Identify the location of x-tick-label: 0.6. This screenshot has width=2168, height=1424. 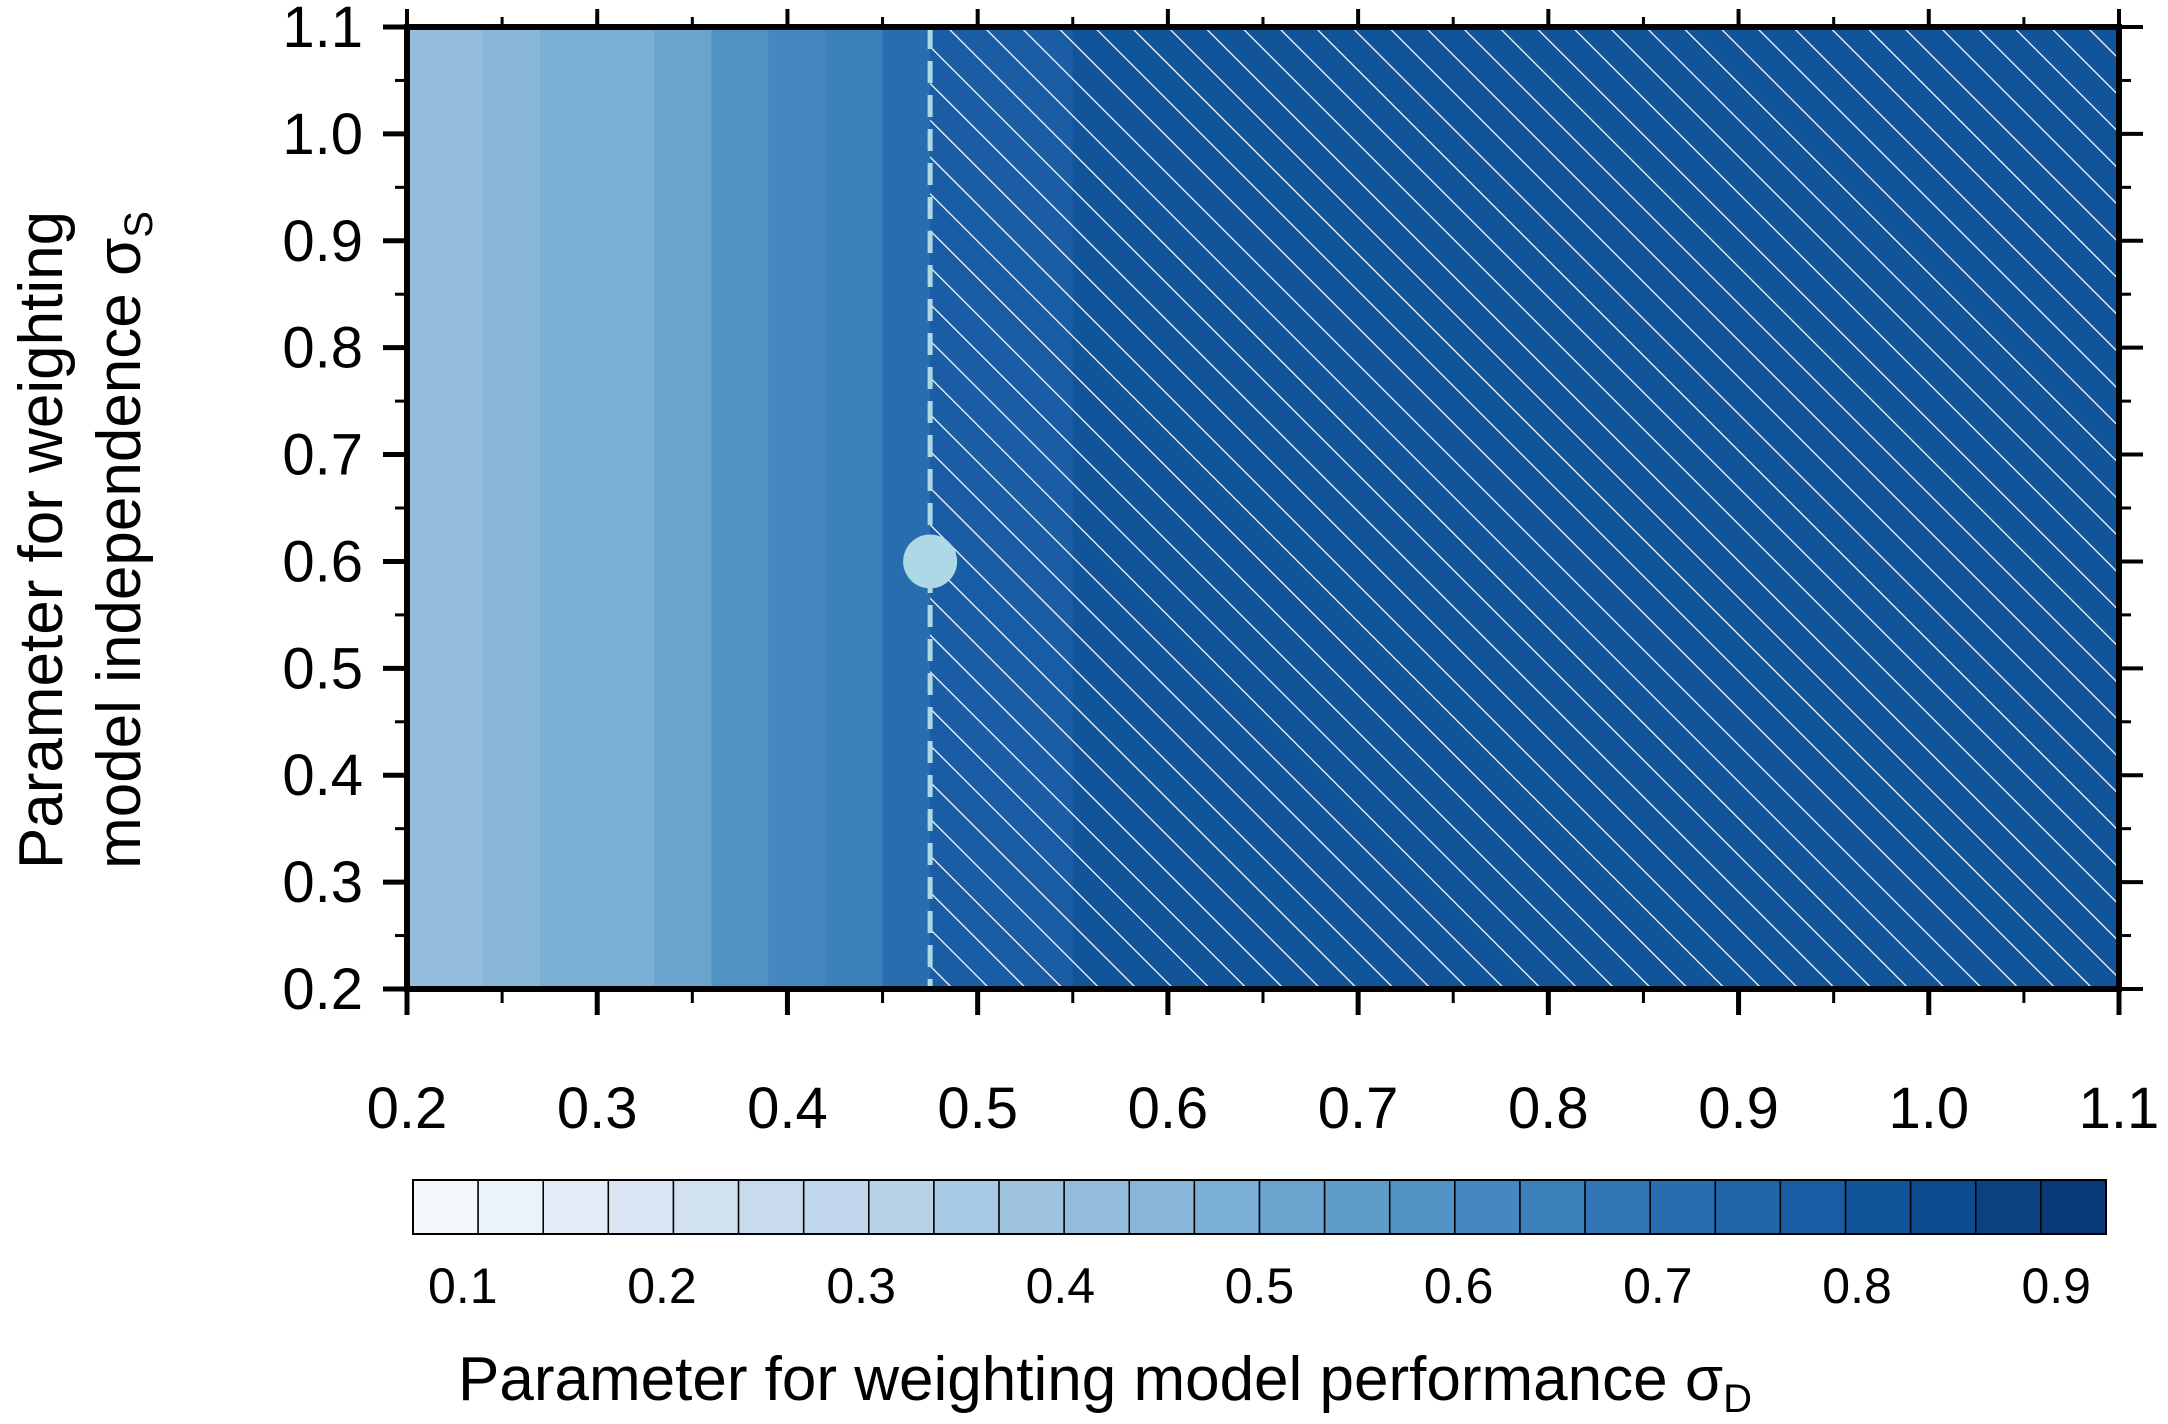
(1168, 1108).